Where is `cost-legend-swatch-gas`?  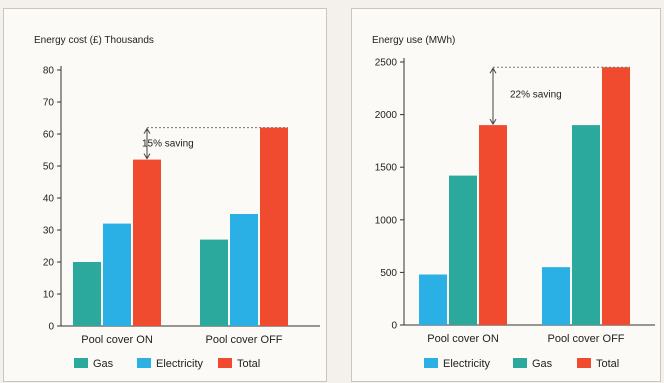
cost-legend-swatch-gas is located at coordinates (81, 363).